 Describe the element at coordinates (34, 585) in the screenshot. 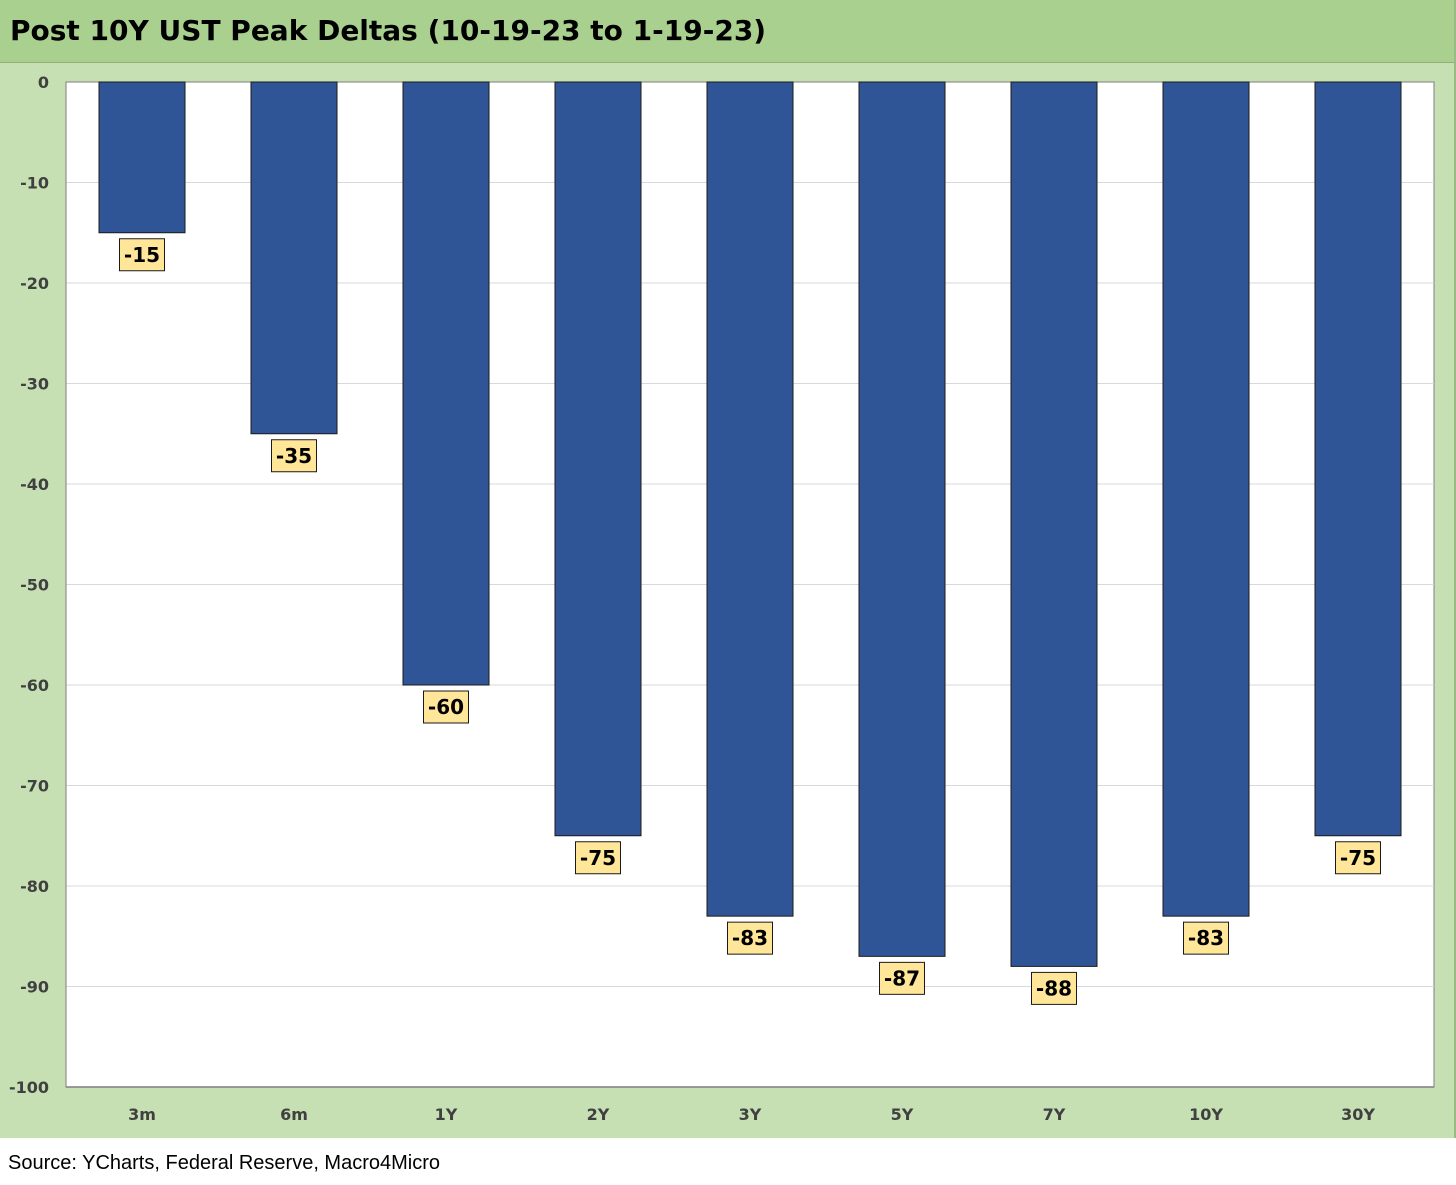

I see `y-tick-label: -50` at that location.